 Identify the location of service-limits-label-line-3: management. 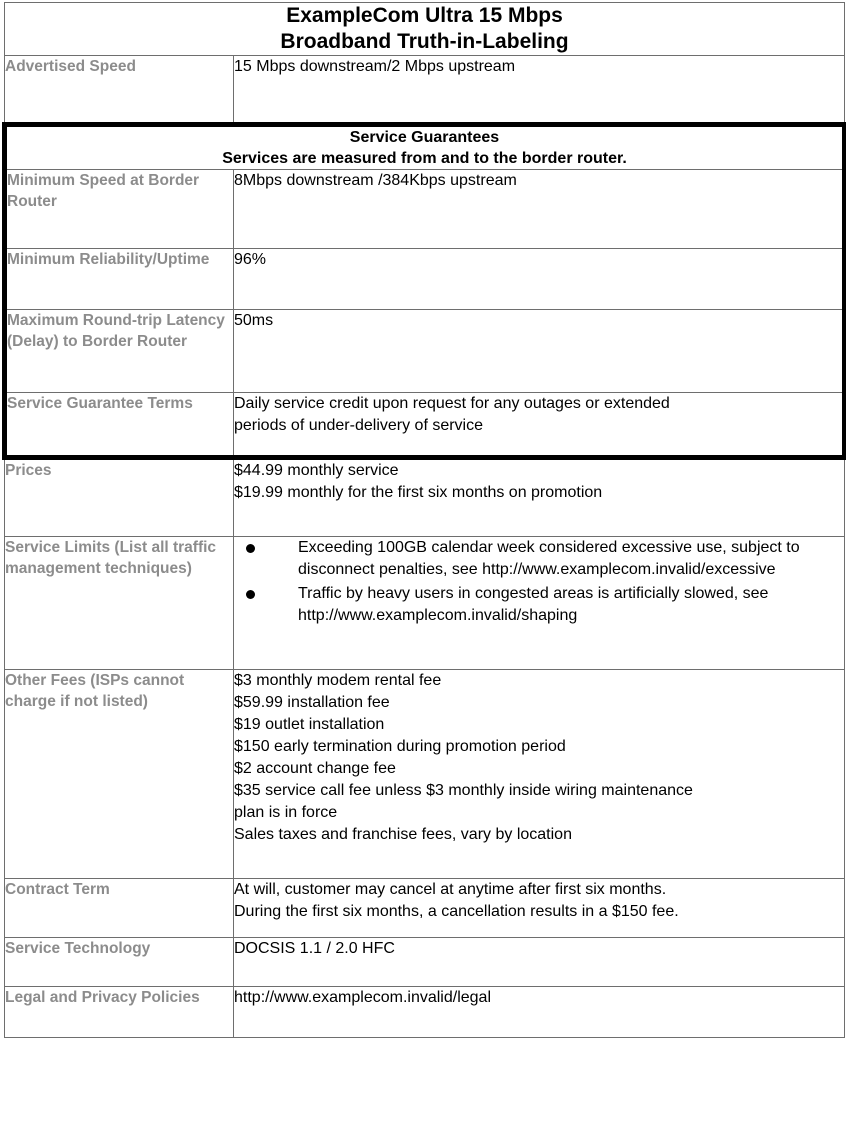
(53, 568).